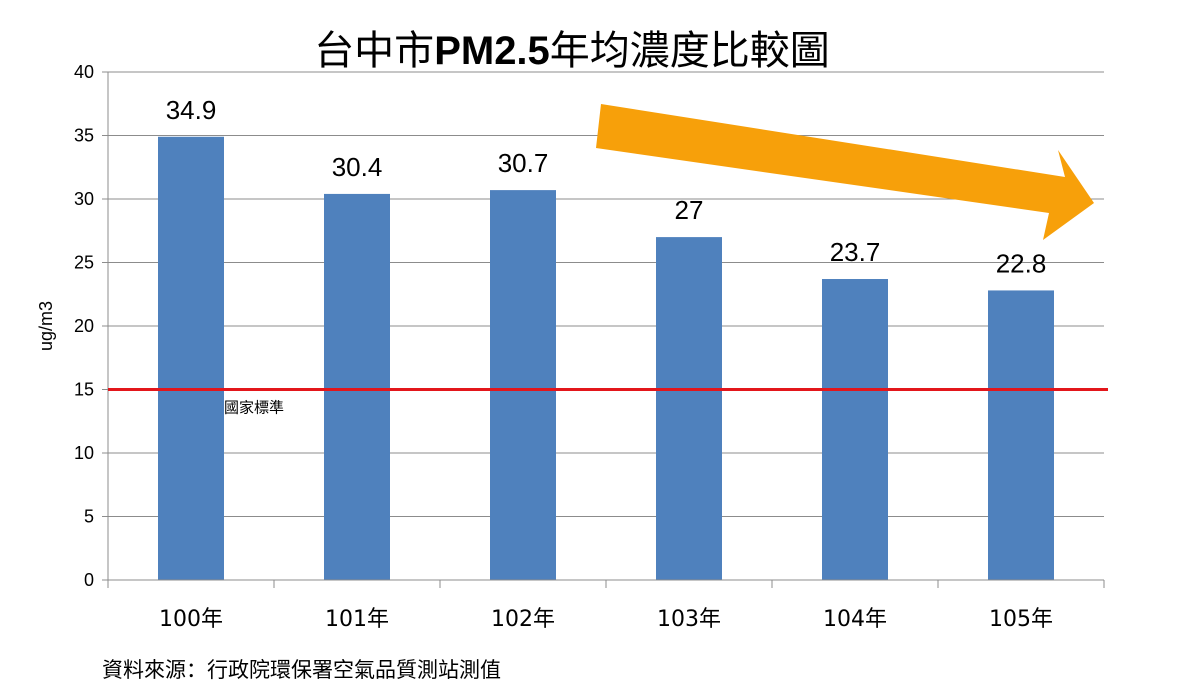  What do you see at coordinates (89, 517) in the screenshot?
I see `y-tick-label: 5` at bounding box center [89, 517].